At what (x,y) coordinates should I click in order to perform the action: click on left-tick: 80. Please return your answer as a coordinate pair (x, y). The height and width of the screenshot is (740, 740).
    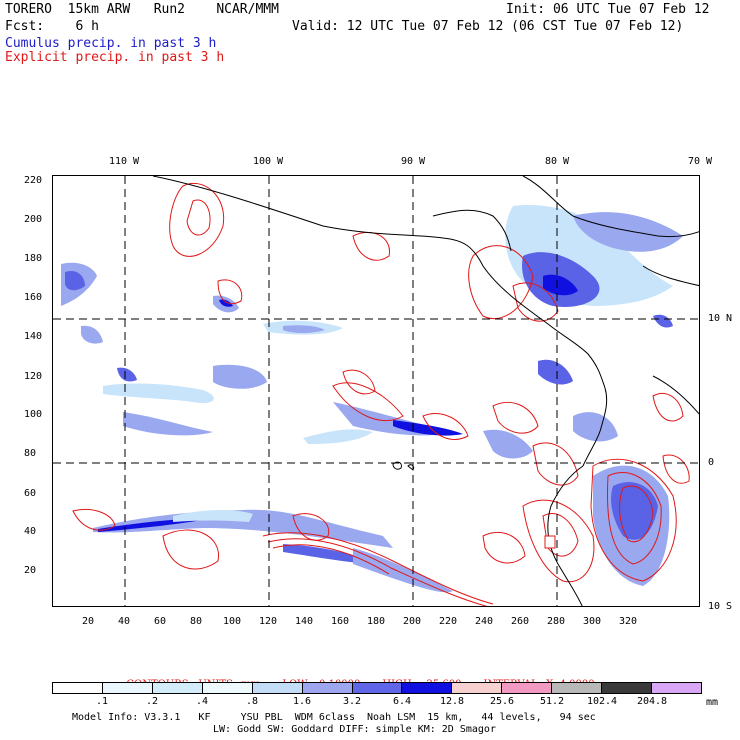
    Looking at the image, I should click on (30, 453).